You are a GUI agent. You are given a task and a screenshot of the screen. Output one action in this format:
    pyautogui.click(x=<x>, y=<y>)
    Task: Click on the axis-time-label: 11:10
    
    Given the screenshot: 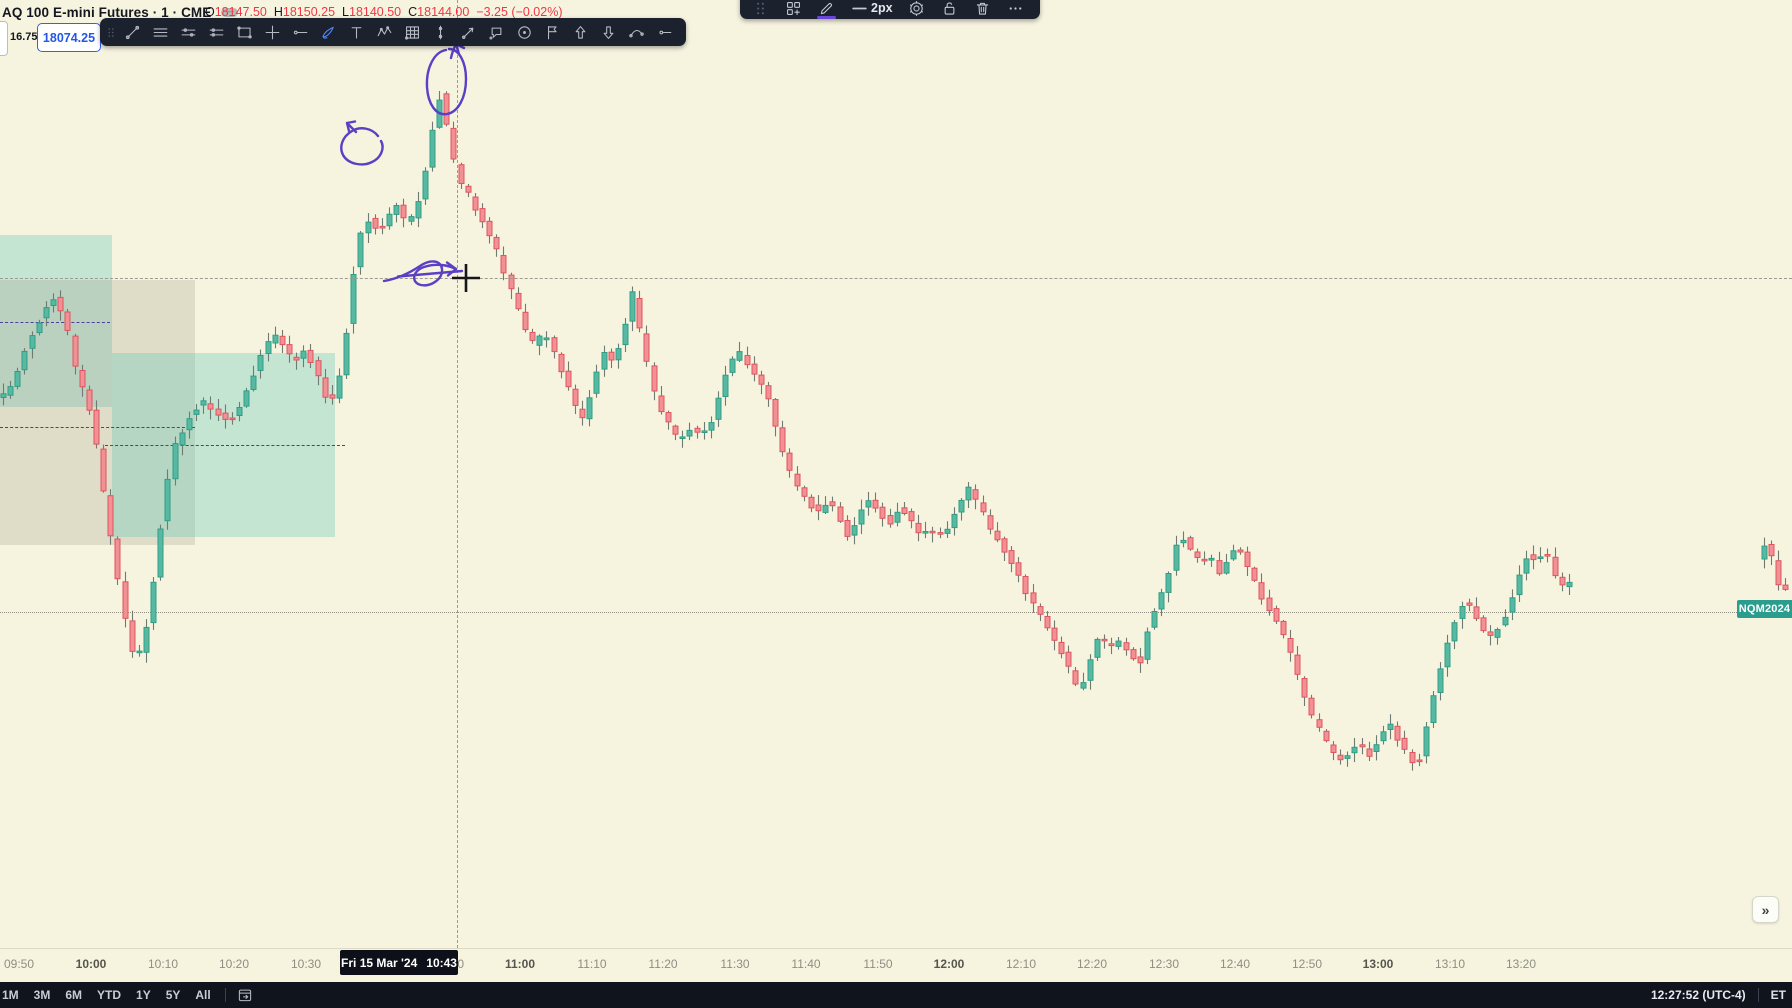 What is the action you would take?
    pyautogui.click(x=592, y=964)
    